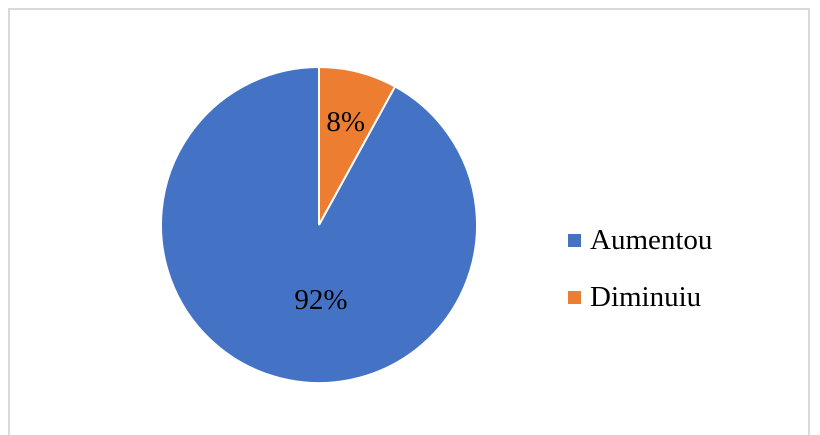 The width and height of the screenshot is (820, 435). Describe the element at coordinates (574, 297) in the screenshot. I see `legend-swatch-diminuiu` at that location.